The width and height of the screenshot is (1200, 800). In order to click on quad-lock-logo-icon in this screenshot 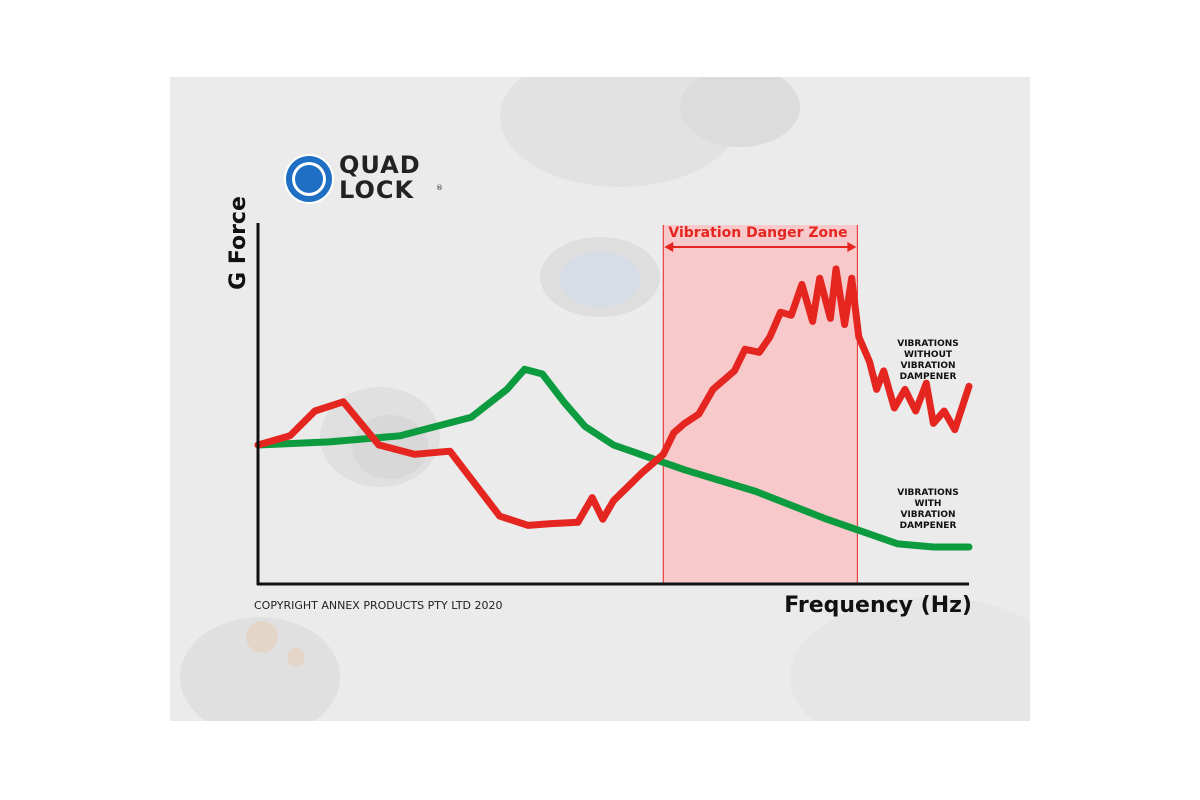, I will do `click(309, 179)`.